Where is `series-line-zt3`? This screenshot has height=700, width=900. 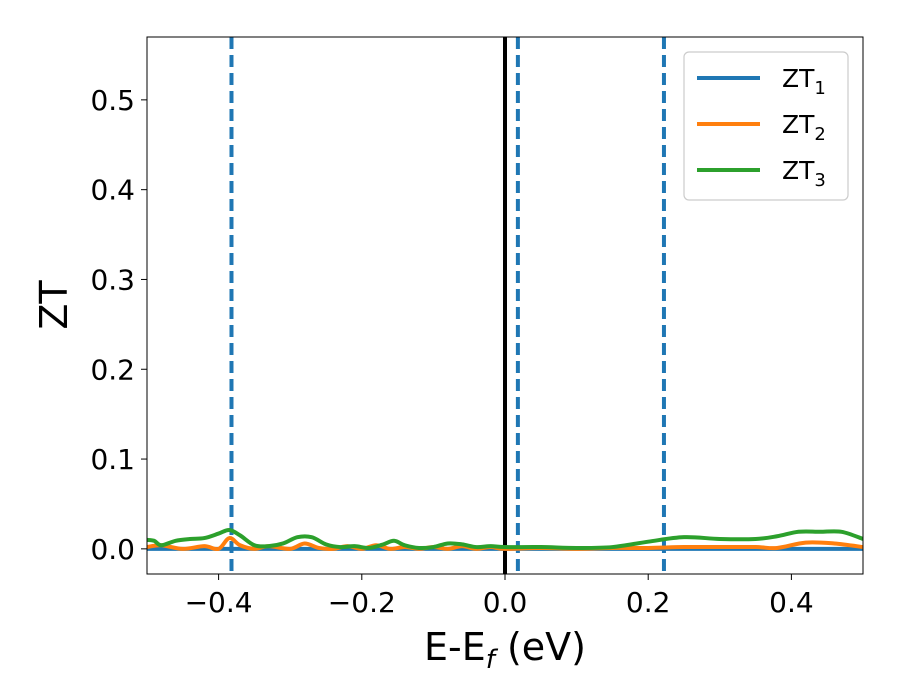
series-line-zt3 is located at coordinates (505, 539).